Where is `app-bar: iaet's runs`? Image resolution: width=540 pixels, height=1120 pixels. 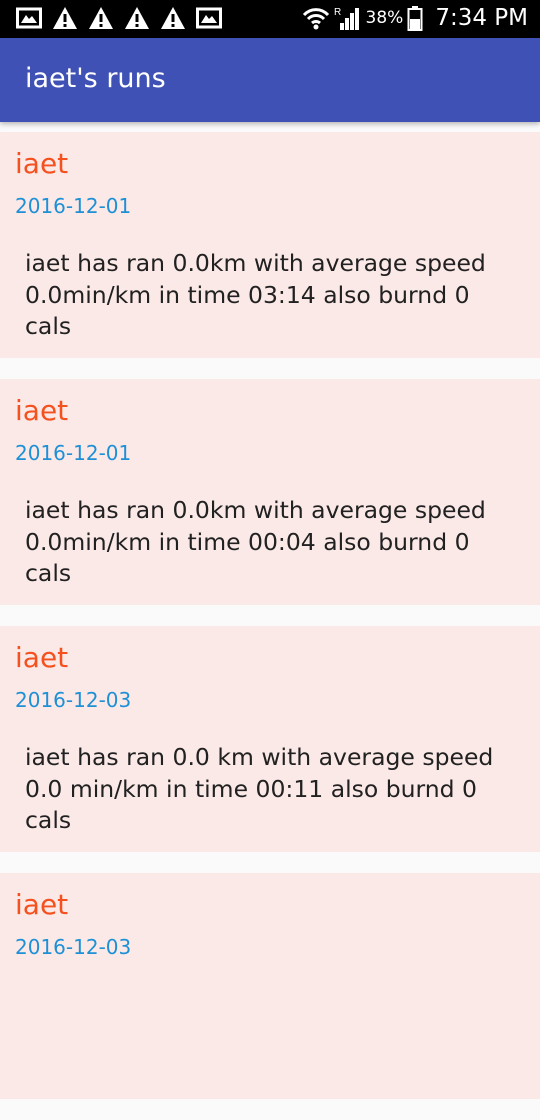
app-bar: iaet's runs is located at coordinates (270, 80).